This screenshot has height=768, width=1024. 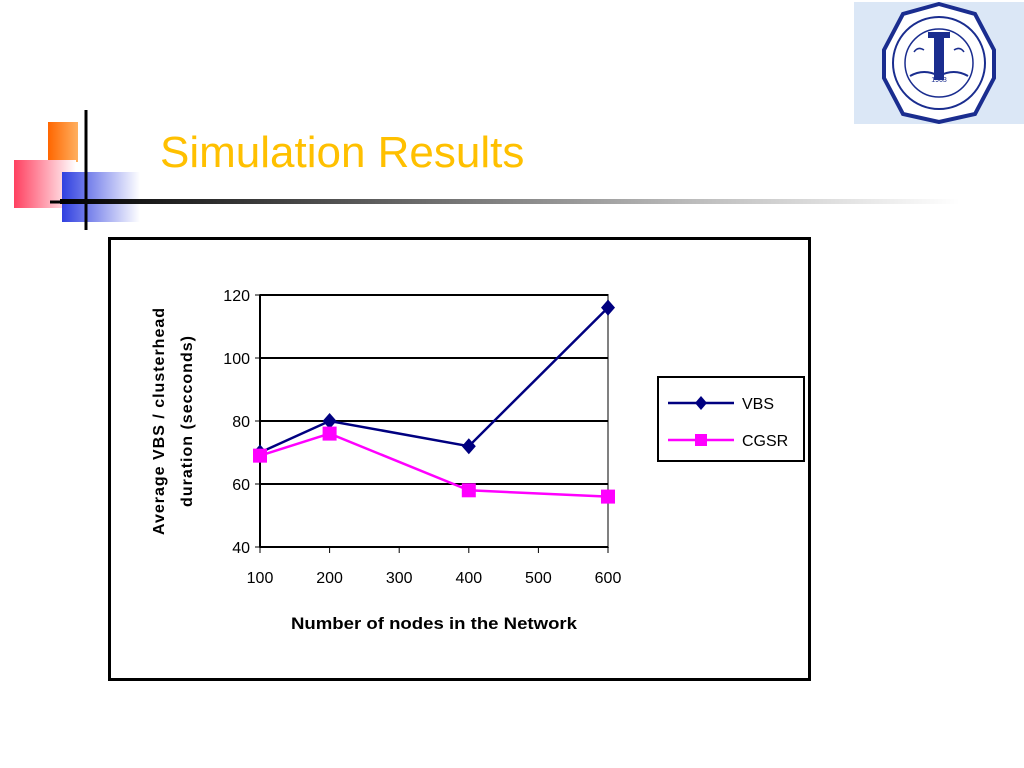 I want to click on legend-label: CGSR, so click(x=765, y=441).